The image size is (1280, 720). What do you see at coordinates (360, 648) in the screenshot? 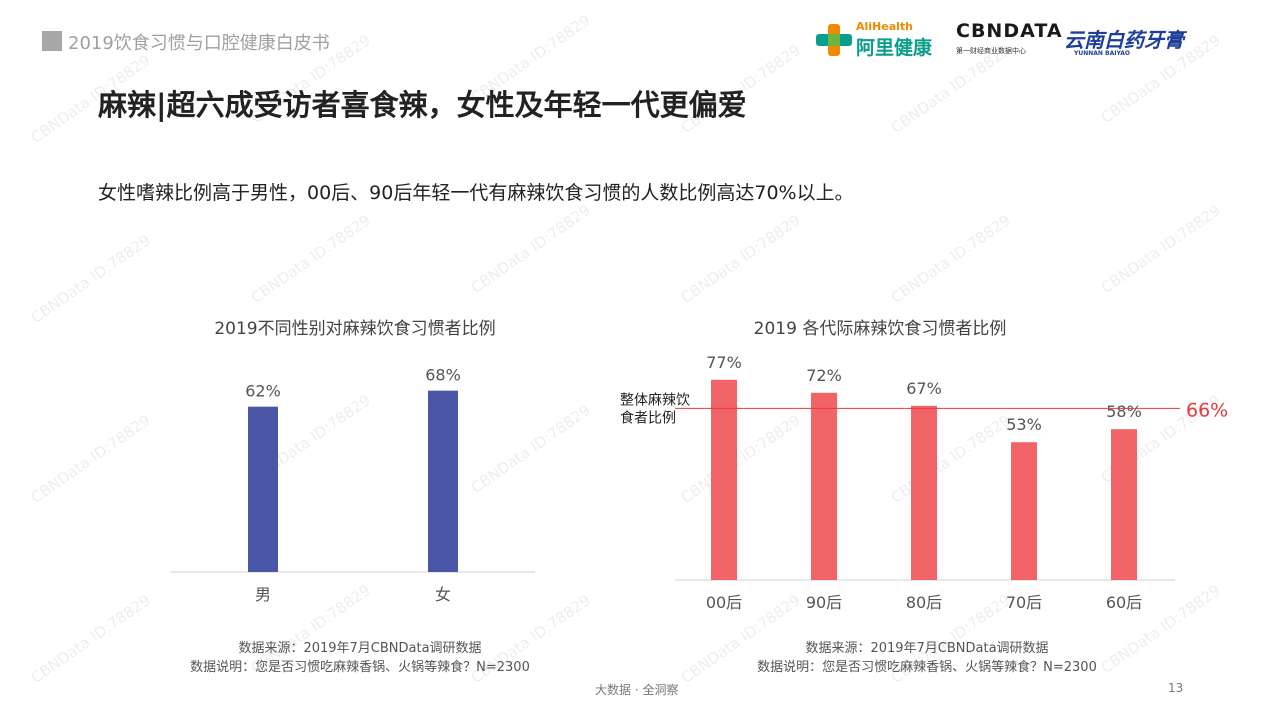
I see `left-source-note: 数据来源：2019年7月CBNData调研数据` at bounding box center [360, 648].